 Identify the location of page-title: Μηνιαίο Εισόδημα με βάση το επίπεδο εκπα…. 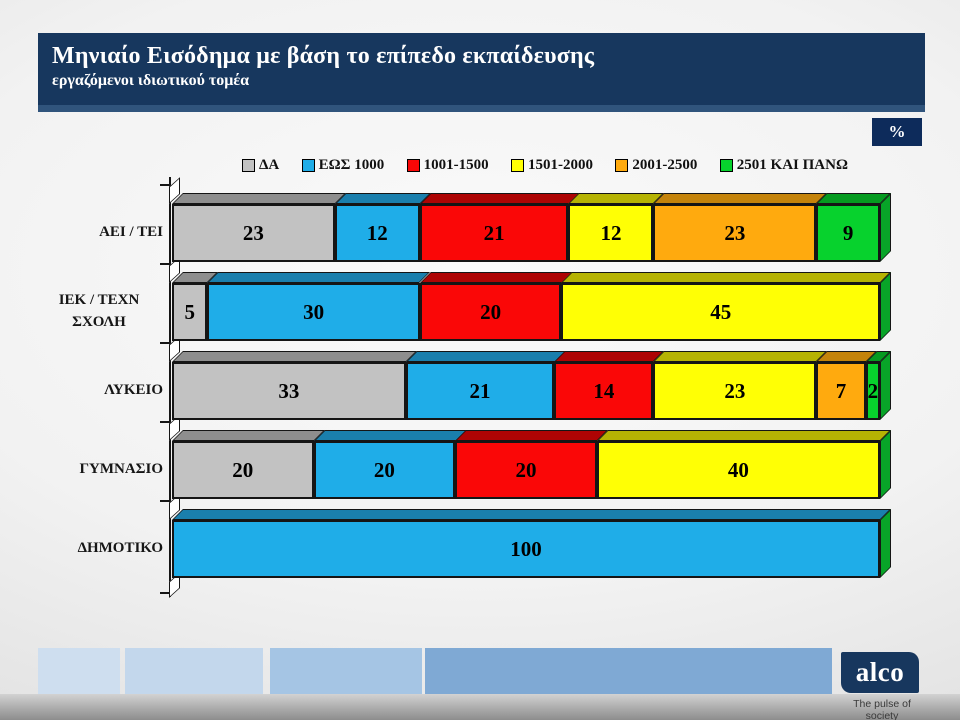
(323, 56).